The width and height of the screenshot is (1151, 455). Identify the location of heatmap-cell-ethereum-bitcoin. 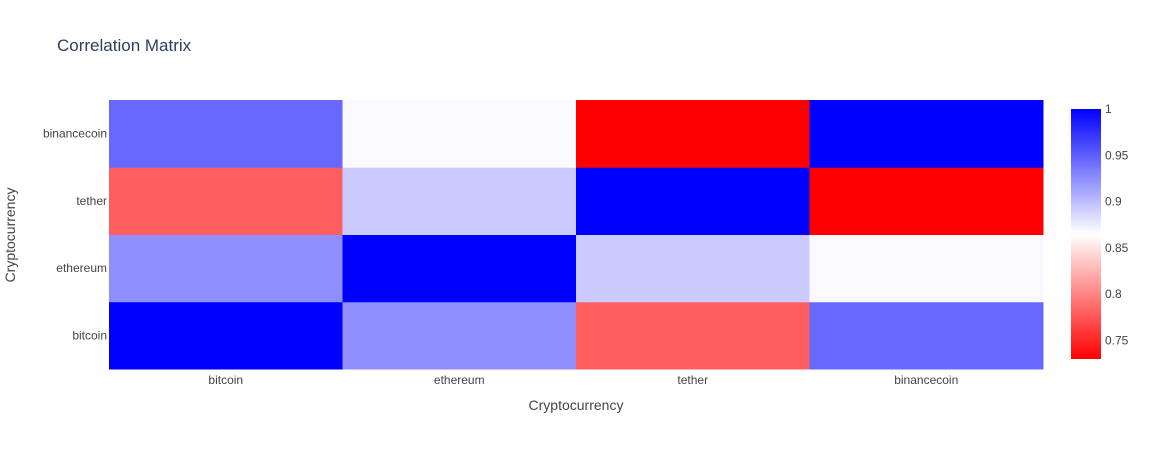
(226, 268).